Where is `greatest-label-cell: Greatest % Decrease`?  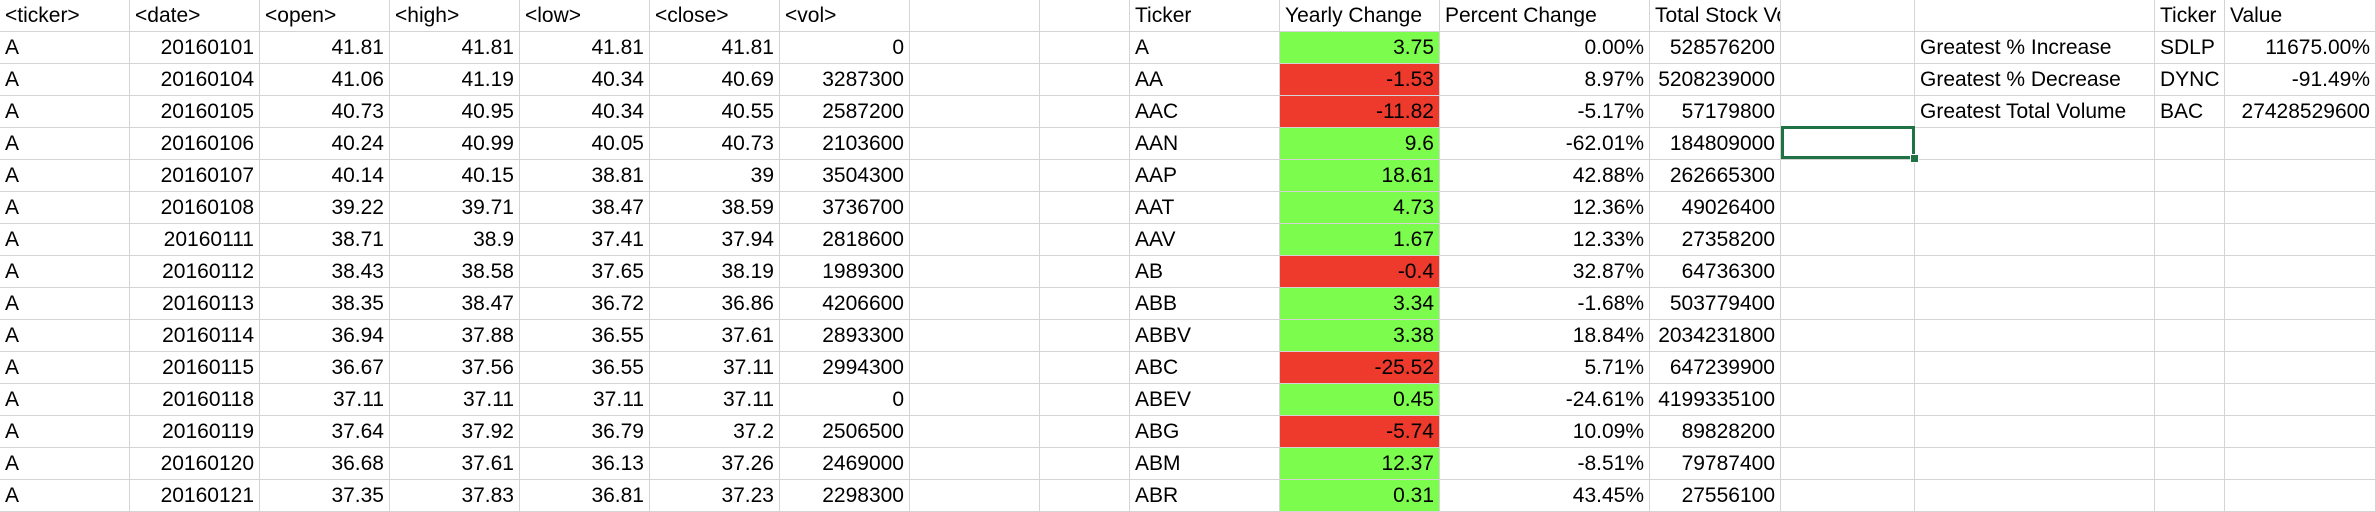
greatest-label-cell: Greatest % Decrease is located at coordinates (2035, 80).